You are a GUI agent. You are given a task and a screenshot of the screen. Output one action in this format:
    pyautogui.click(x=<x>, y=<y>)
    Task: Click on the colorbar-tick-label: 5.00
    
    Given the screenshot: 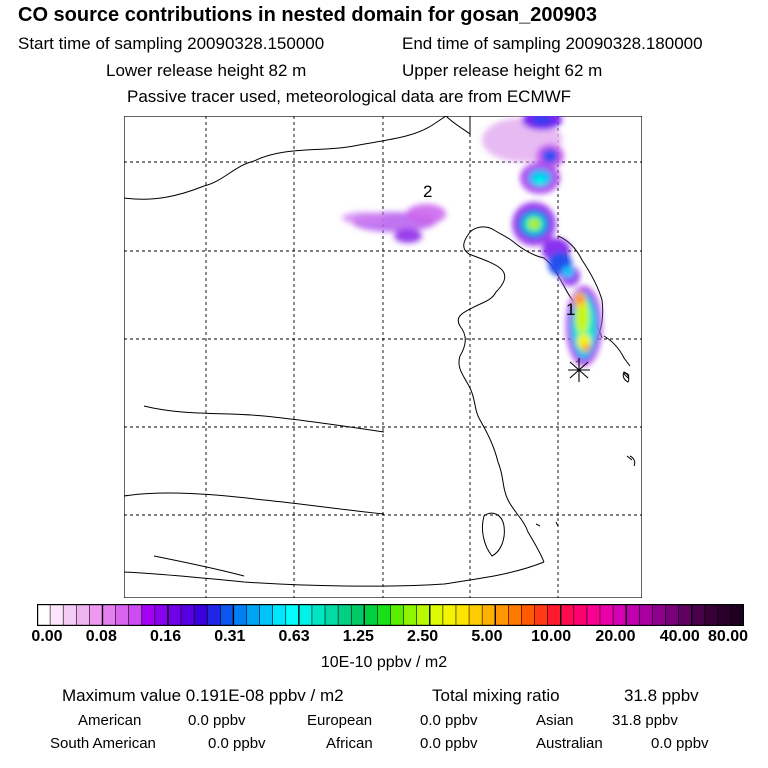 What is the action you would take?
    pyautogui.click(x=487, y=636)
    